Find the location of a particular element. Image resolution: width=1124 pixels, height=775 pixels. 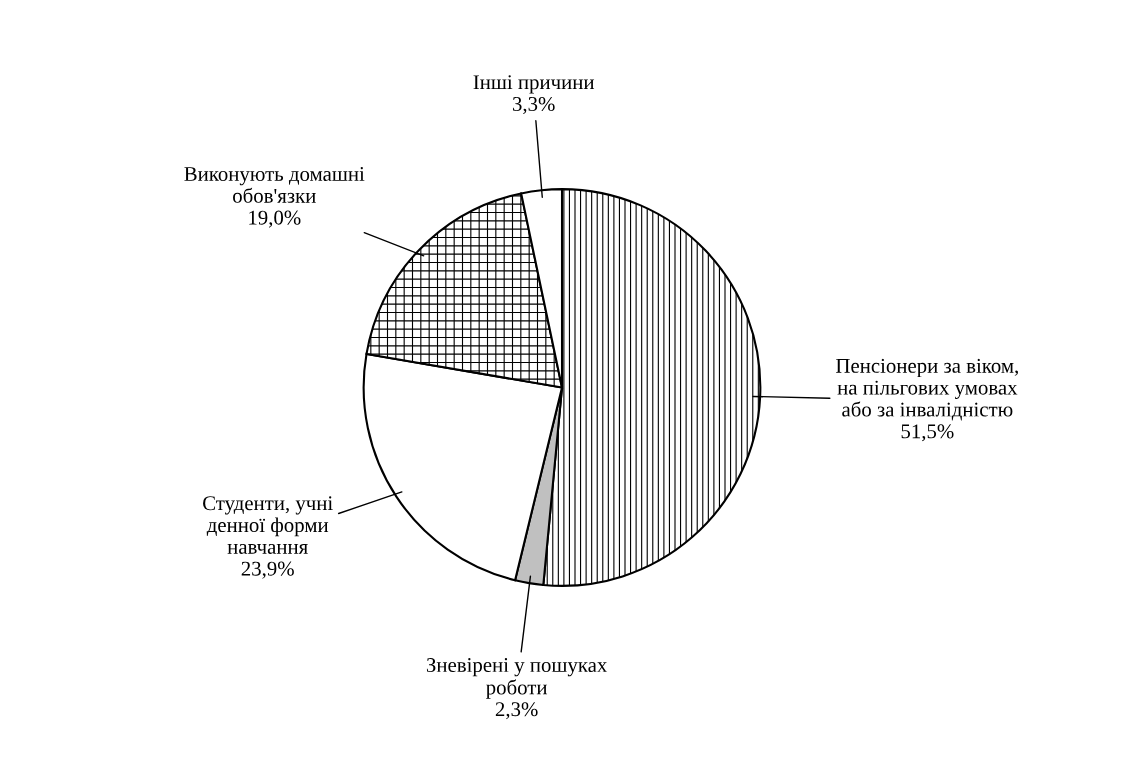

data-label: 2,3% is located at coordinates (516, 711).